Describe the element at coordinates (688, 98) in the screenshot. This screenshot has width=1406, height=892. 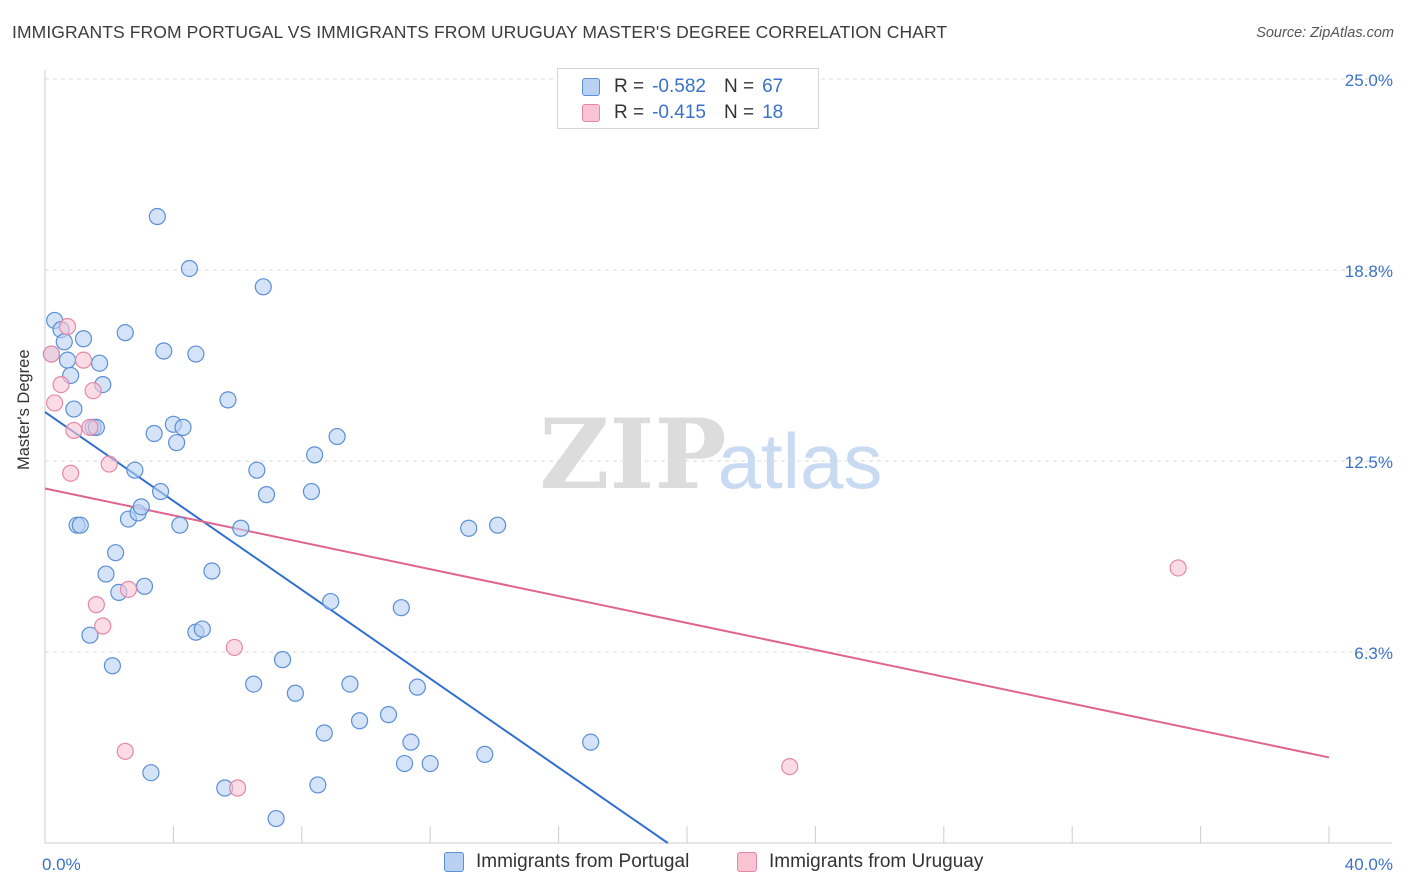
I see `stats-legend: R = -0.582 N = 67 R = -0.415 N = 18` at that location.